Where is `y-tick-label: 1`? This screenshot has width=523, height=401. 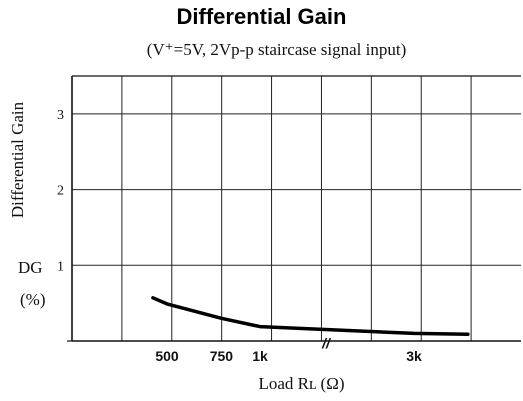 y-tick-label: 1 is located at coordinates (60, 266).